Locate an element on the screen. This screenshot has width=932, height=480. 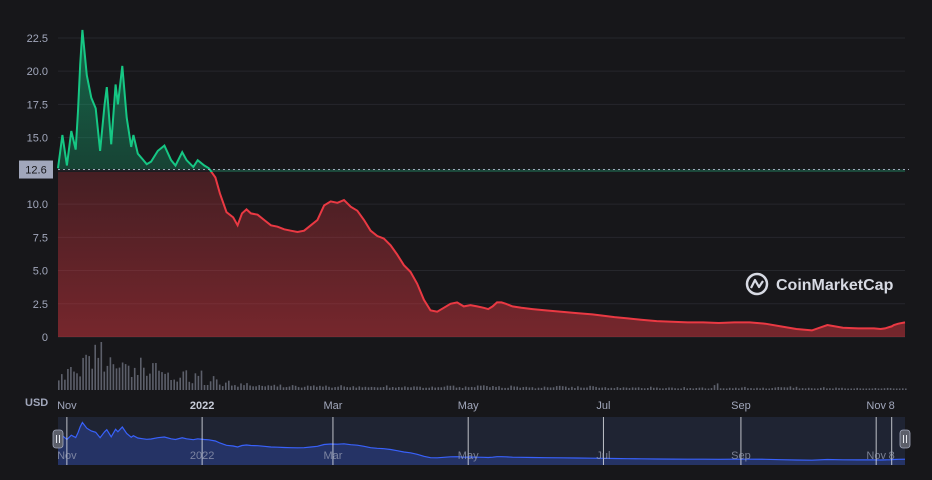
y-tick-label: 5.0 is located at coordinates (40, 272).